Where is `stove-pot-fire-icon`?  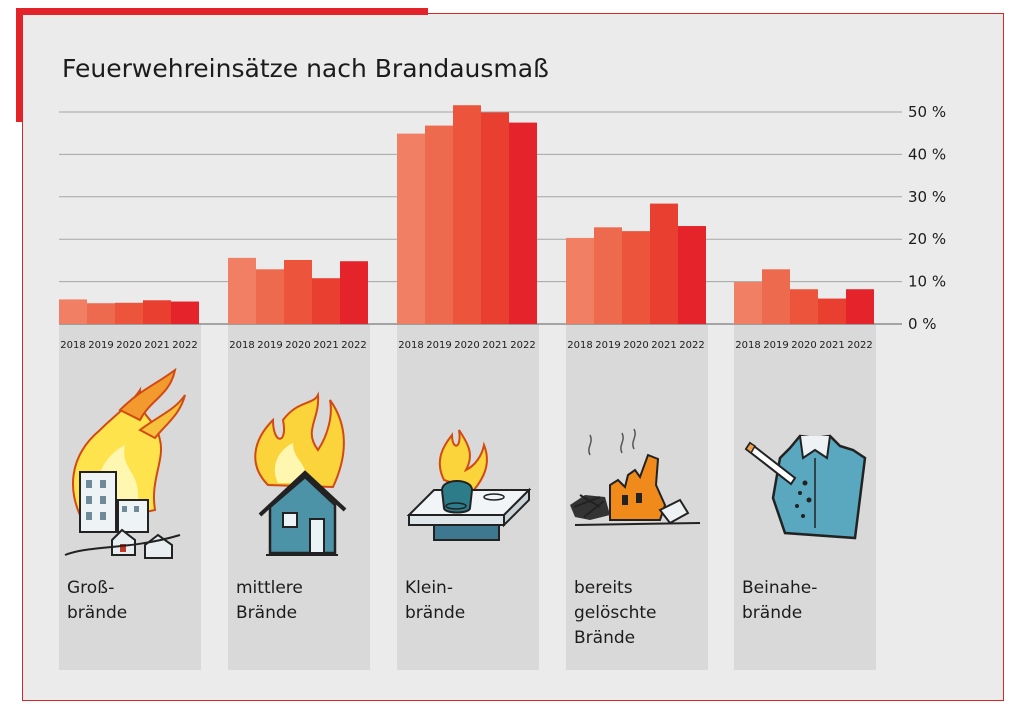
stove-pot-fire-icon is located at coordinates (469, 485).